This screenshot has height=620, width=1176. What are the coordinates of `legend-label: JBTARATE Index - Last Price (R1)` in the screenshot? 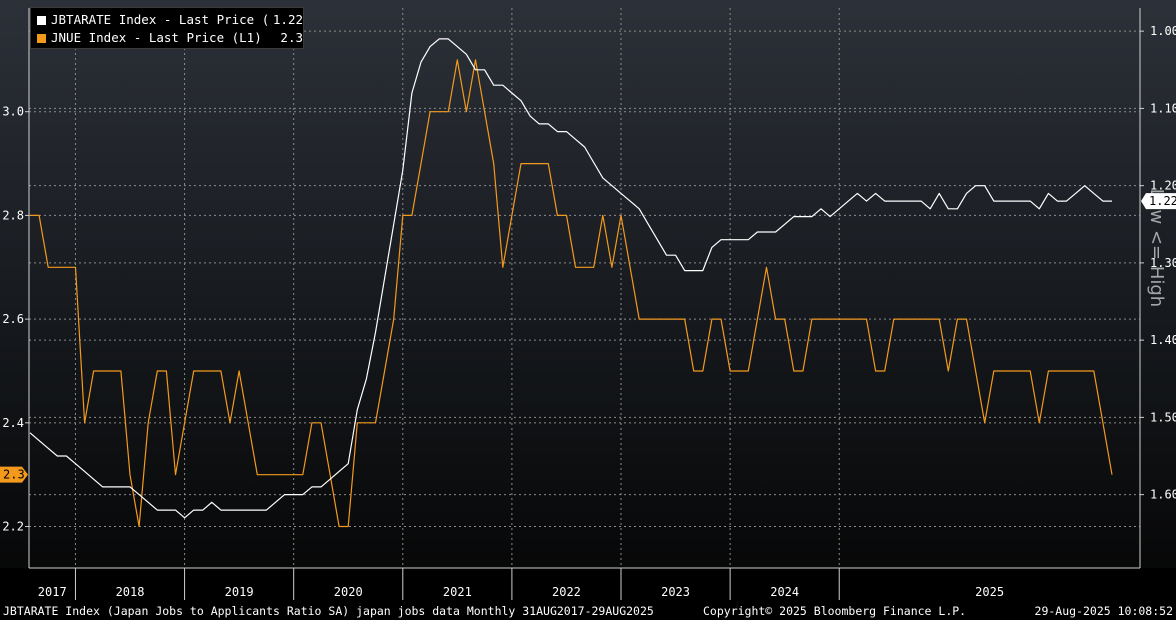 It's located at (160, 19).